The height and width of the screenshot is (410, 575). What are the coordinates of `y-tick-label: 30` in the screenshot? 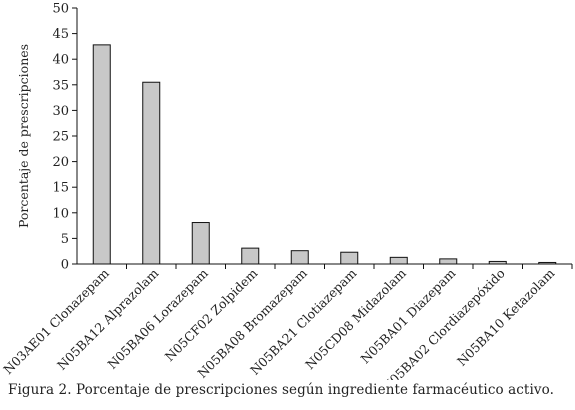 It's located at (60, 111).